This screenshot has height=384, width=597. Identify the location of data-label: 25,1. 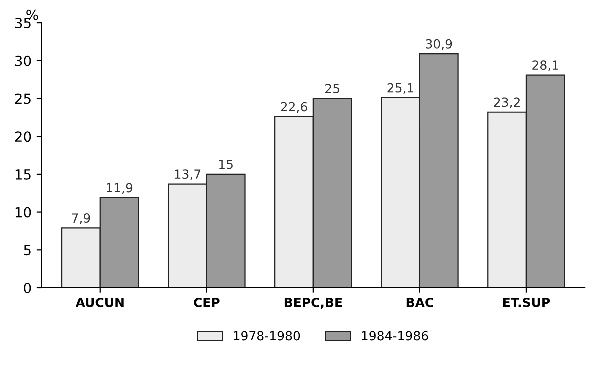
(401, 88).